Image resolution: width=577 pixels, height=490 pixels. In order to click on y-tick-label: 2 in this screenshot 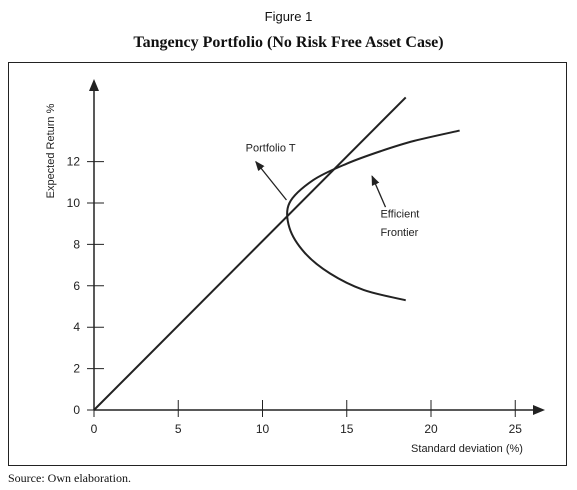, I will do `click(76, 369)`.